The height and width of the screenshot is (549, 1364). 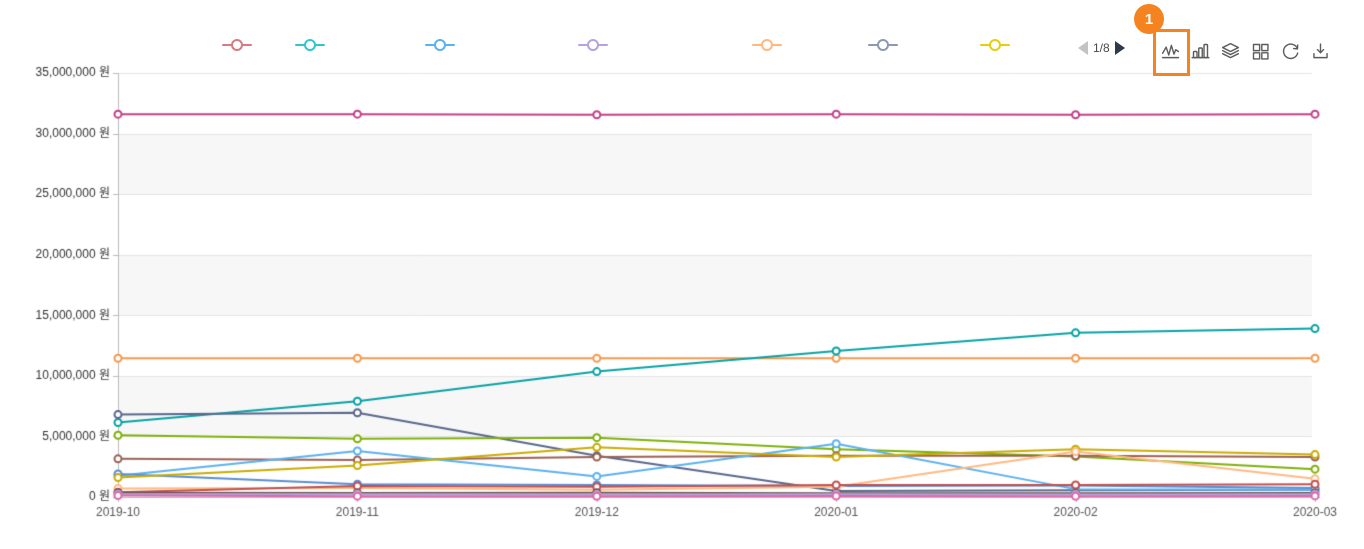 I want to click on legend-next-page-icon, so click(x=1119, y=48).